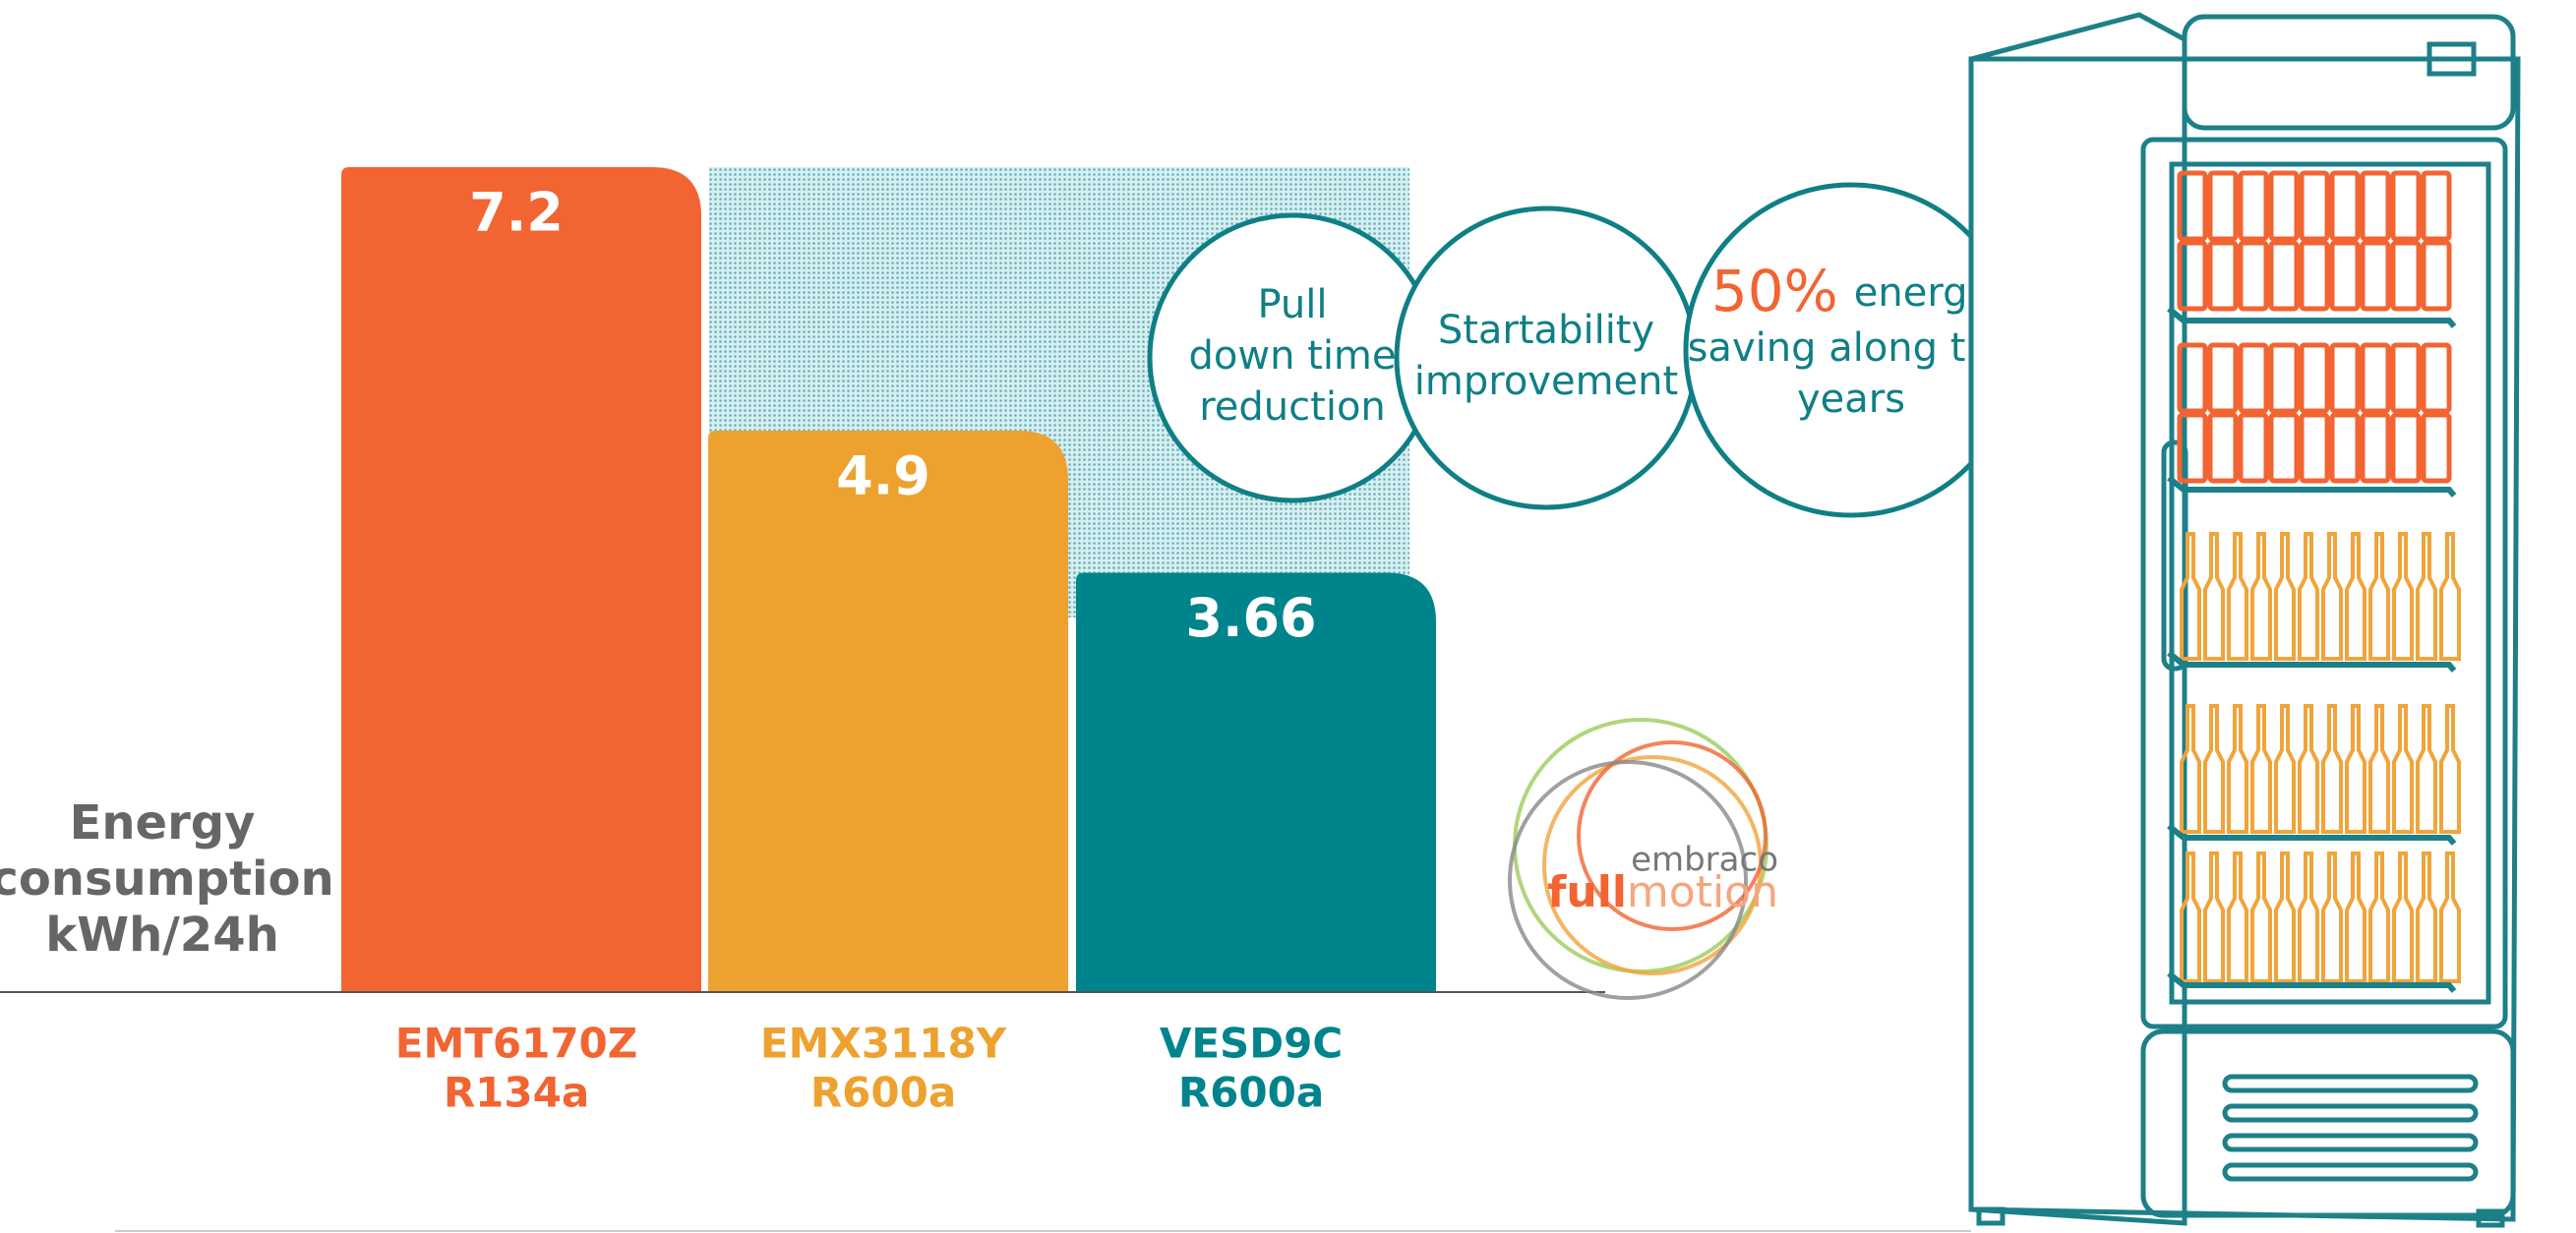  Describe the element at coordinates (1587, 892) in the screenshot. I see `logo-text: full` at that location.